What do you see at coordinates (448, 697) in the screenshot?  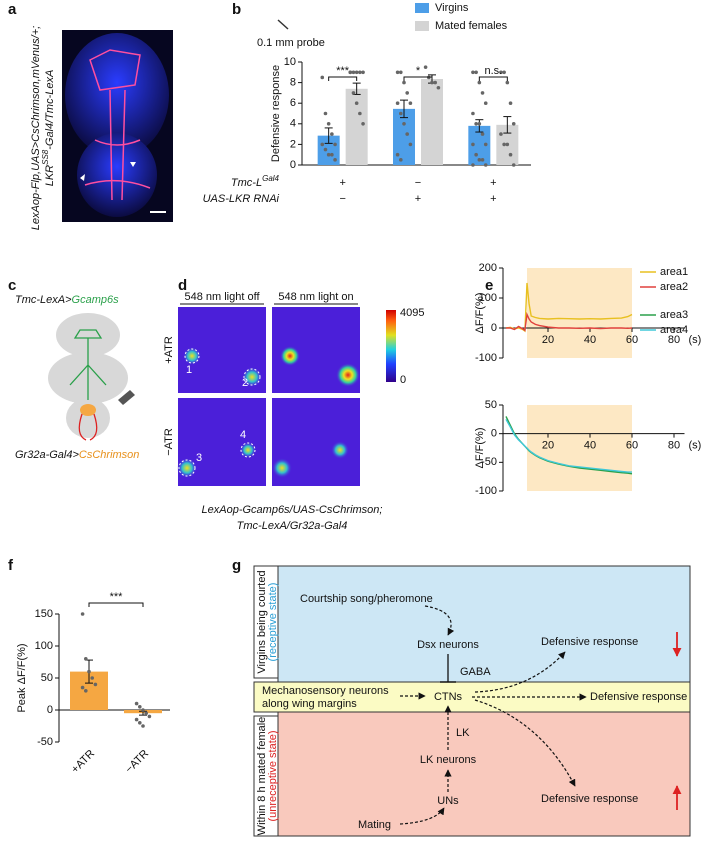 I see `node: CTNs` at bounding box center [448, 697].